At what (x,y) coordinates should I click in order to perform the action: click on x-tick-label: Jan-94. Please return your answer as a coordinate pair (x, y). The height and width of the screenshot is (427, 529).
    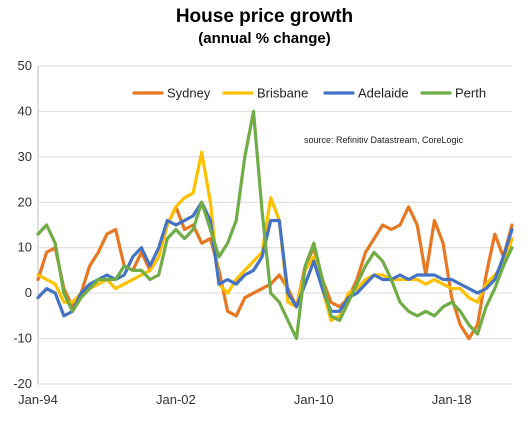
    Looking at the image, I should click on (38, 399).